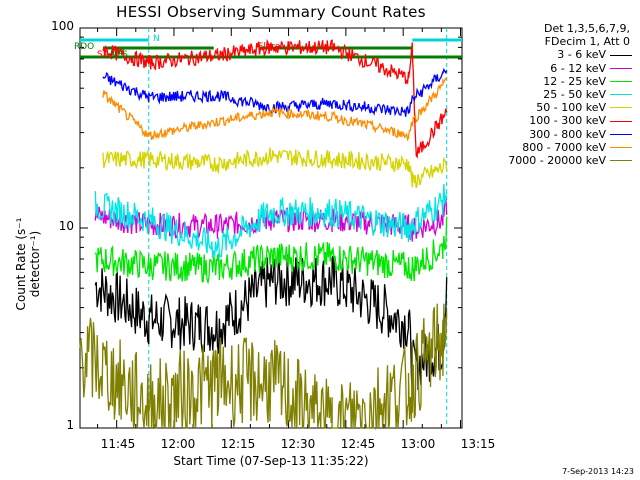 Image resolution: width=640 pixels, height=480 pixels. What do you see at coordinates (574, 81) in the screenshot?
I see `legend-entry-label: 12 - 25 keV` at bounding box center [574, 81].